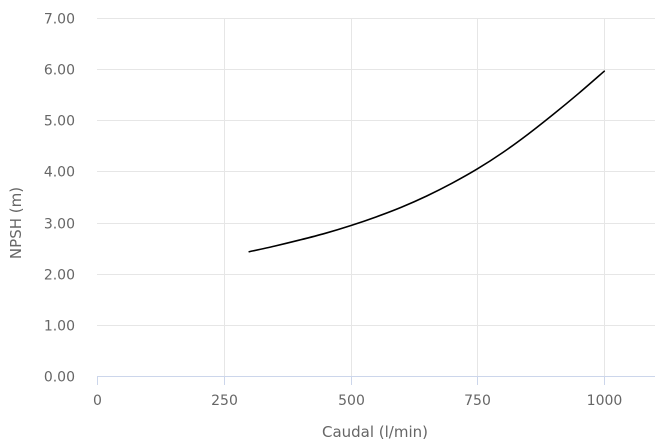 The width and height of the screenshot is (656, 446). I want to click on y-tick-label: 4.00, so click(59, 173).